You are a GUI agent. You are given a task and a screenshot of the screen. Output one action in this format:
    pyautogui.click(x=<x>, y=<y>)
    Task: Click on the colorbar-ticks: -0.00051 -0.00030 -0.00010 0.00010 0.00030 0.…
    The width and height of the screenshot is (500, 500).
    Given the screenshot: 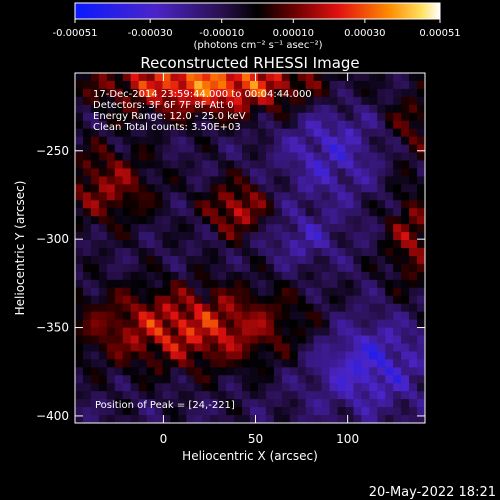 What is the action you would take?
    pyautogui.click(x=257, y=29)
    